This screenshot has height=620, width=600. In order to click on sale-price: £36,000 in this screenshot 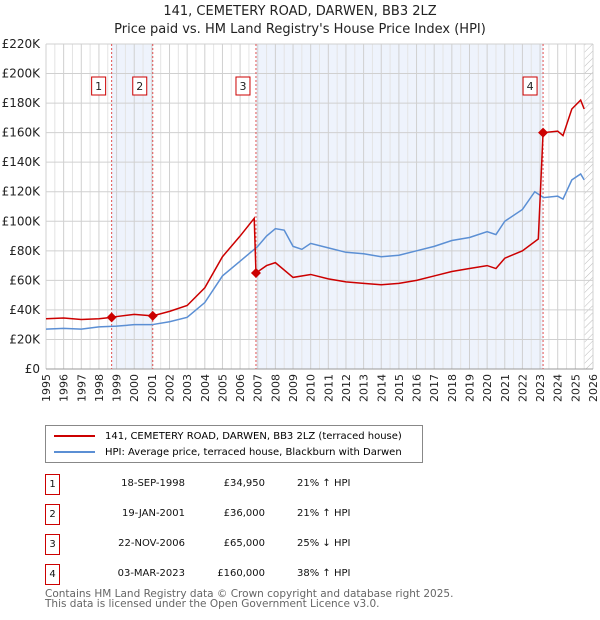, I will do `click(244, 513)`.